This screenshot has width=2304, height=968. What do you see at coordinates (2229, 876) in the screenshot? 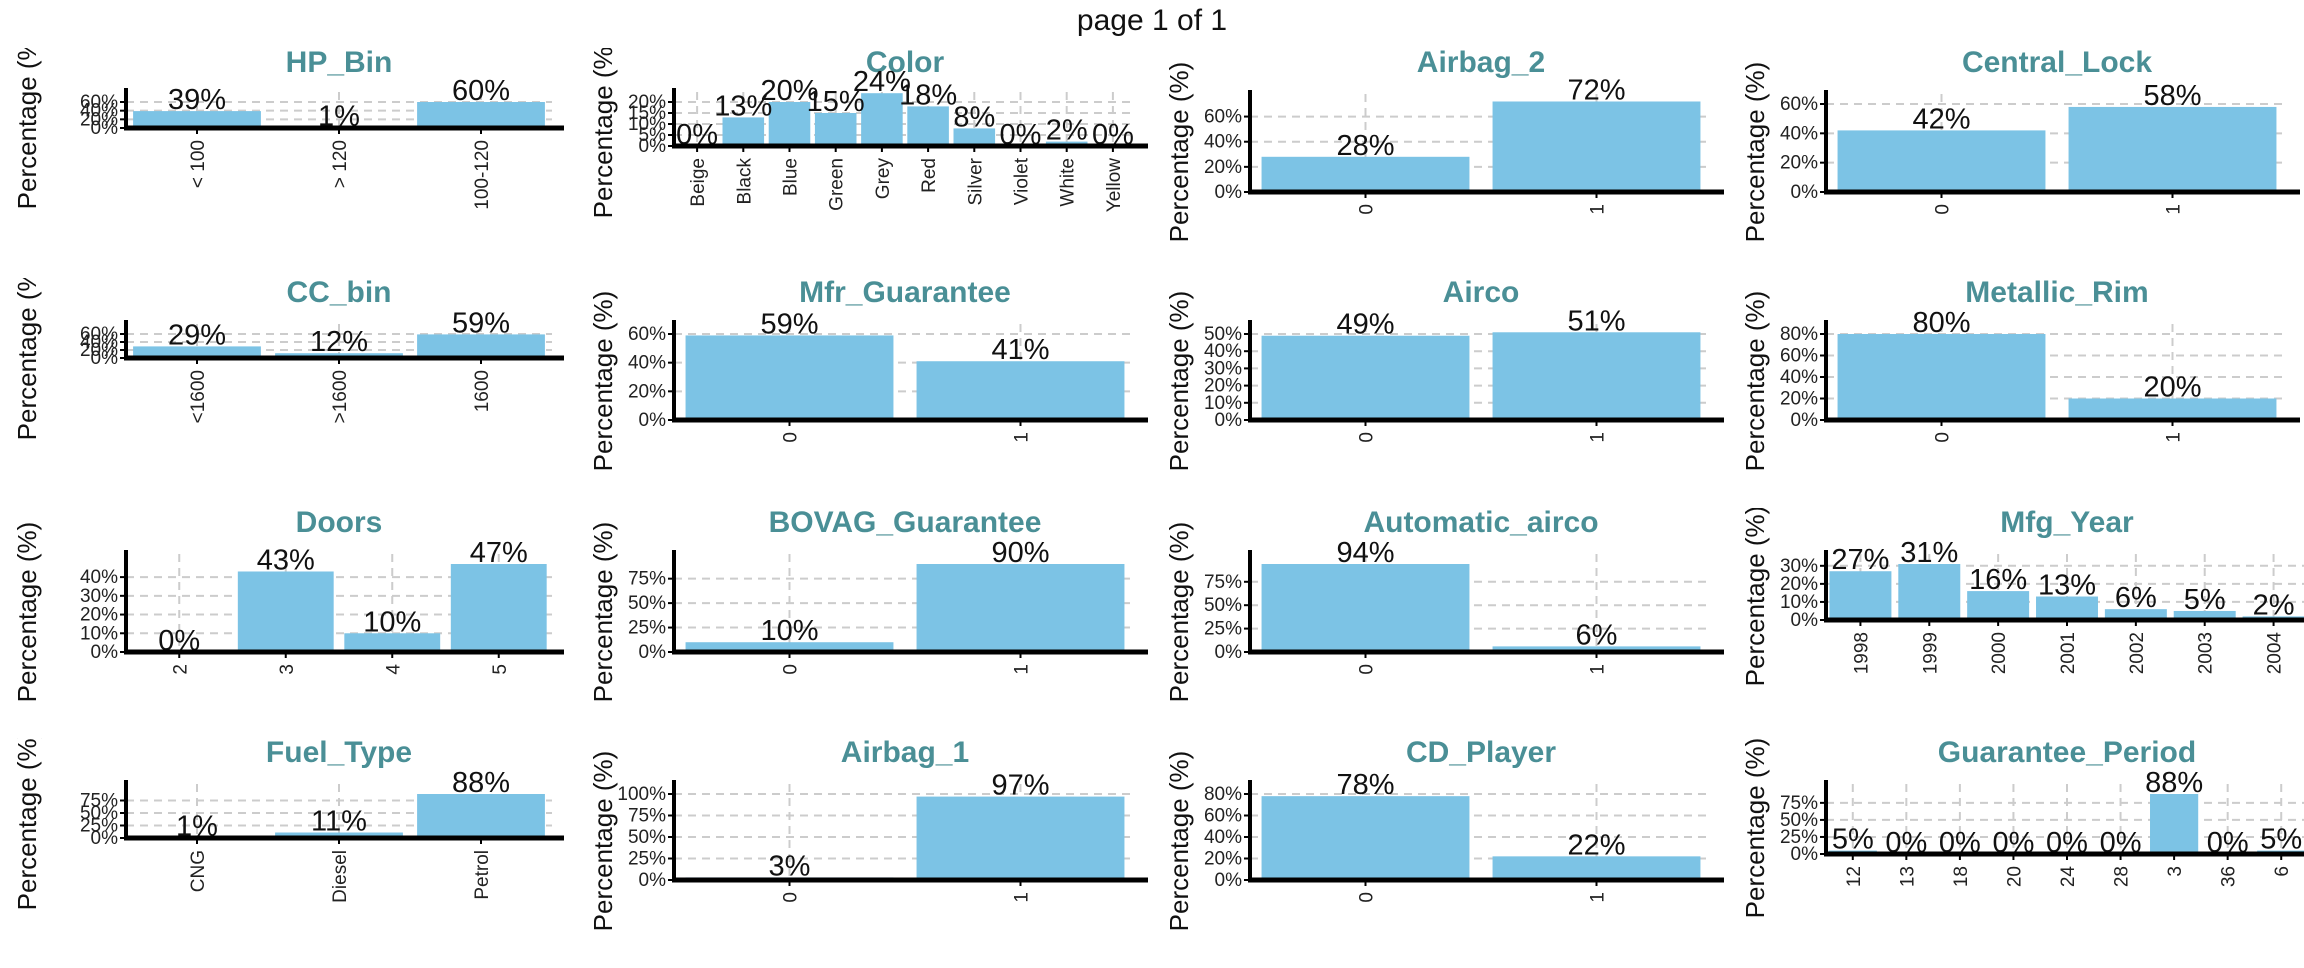
I see `x-tick-label: 36` at bounding box center [2229, 876].